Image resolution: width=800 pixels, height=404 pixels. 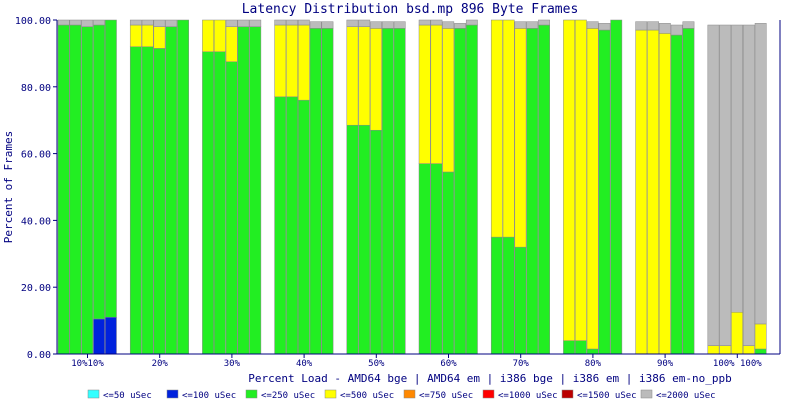 What do you see at coordinates (36, 288) in the screenshot?
I see `y-tick-label: 20.00` at bounding box center [36, 288].